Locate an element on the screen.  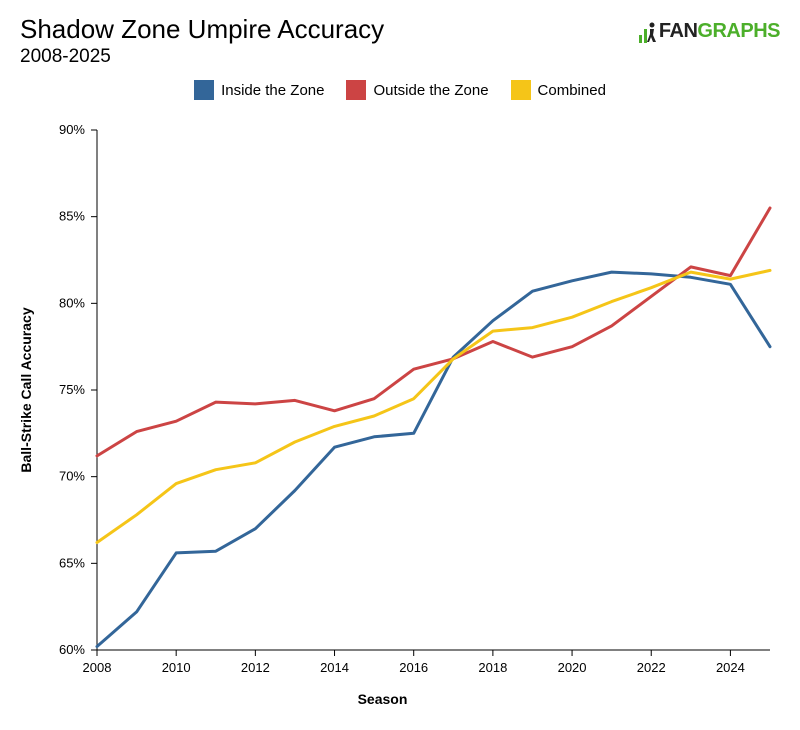
legend-item-inside: Inside the Zone is located at coordinates (259, 90).